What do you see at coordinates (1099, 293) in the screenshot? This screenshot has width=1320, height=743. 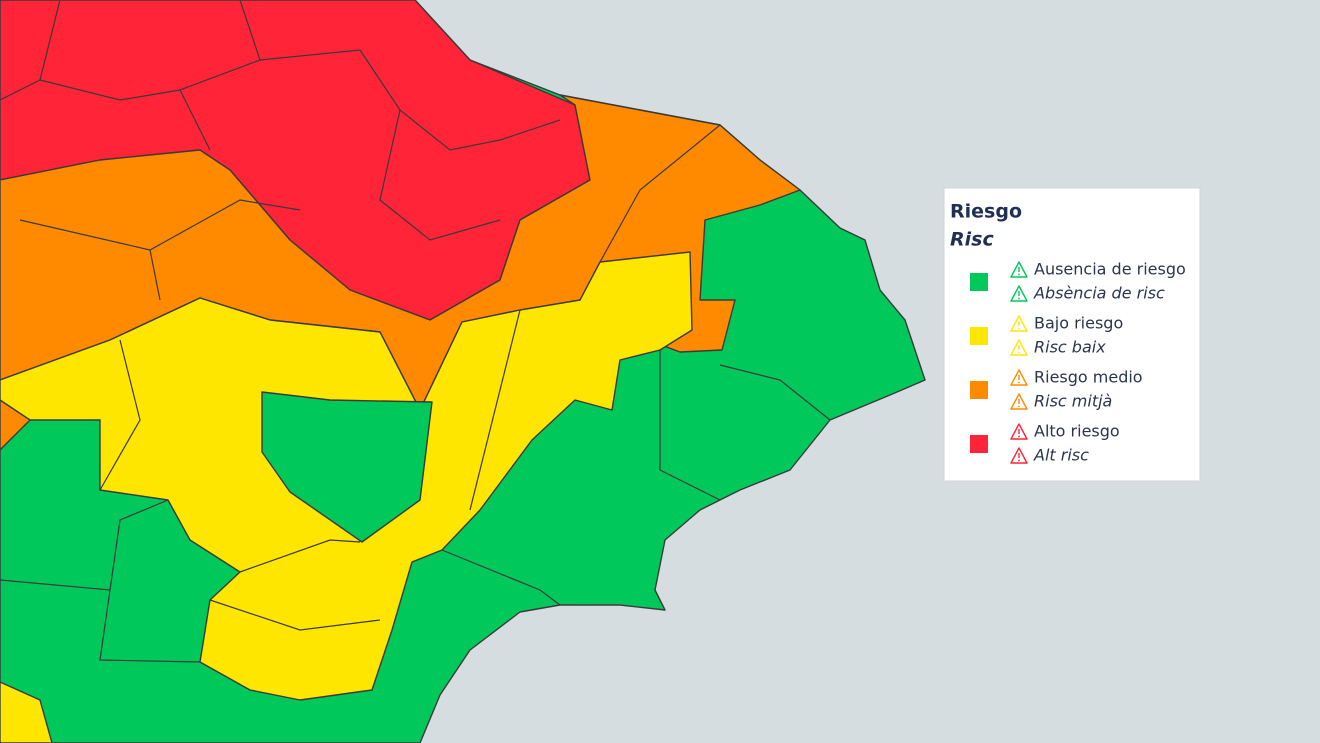 I see `legend-label-alt: Absència de risc` at bounding box center [1099, 293].